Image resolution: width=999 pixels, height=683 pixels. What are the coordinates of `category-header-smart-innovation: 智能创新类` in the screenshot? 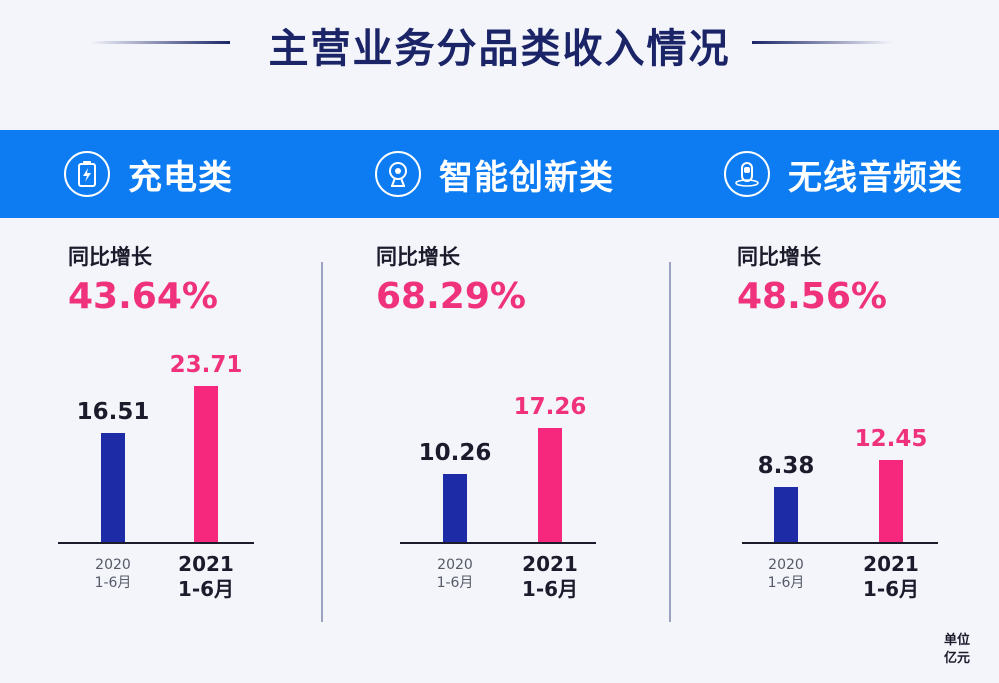 It's located at (494, 174).